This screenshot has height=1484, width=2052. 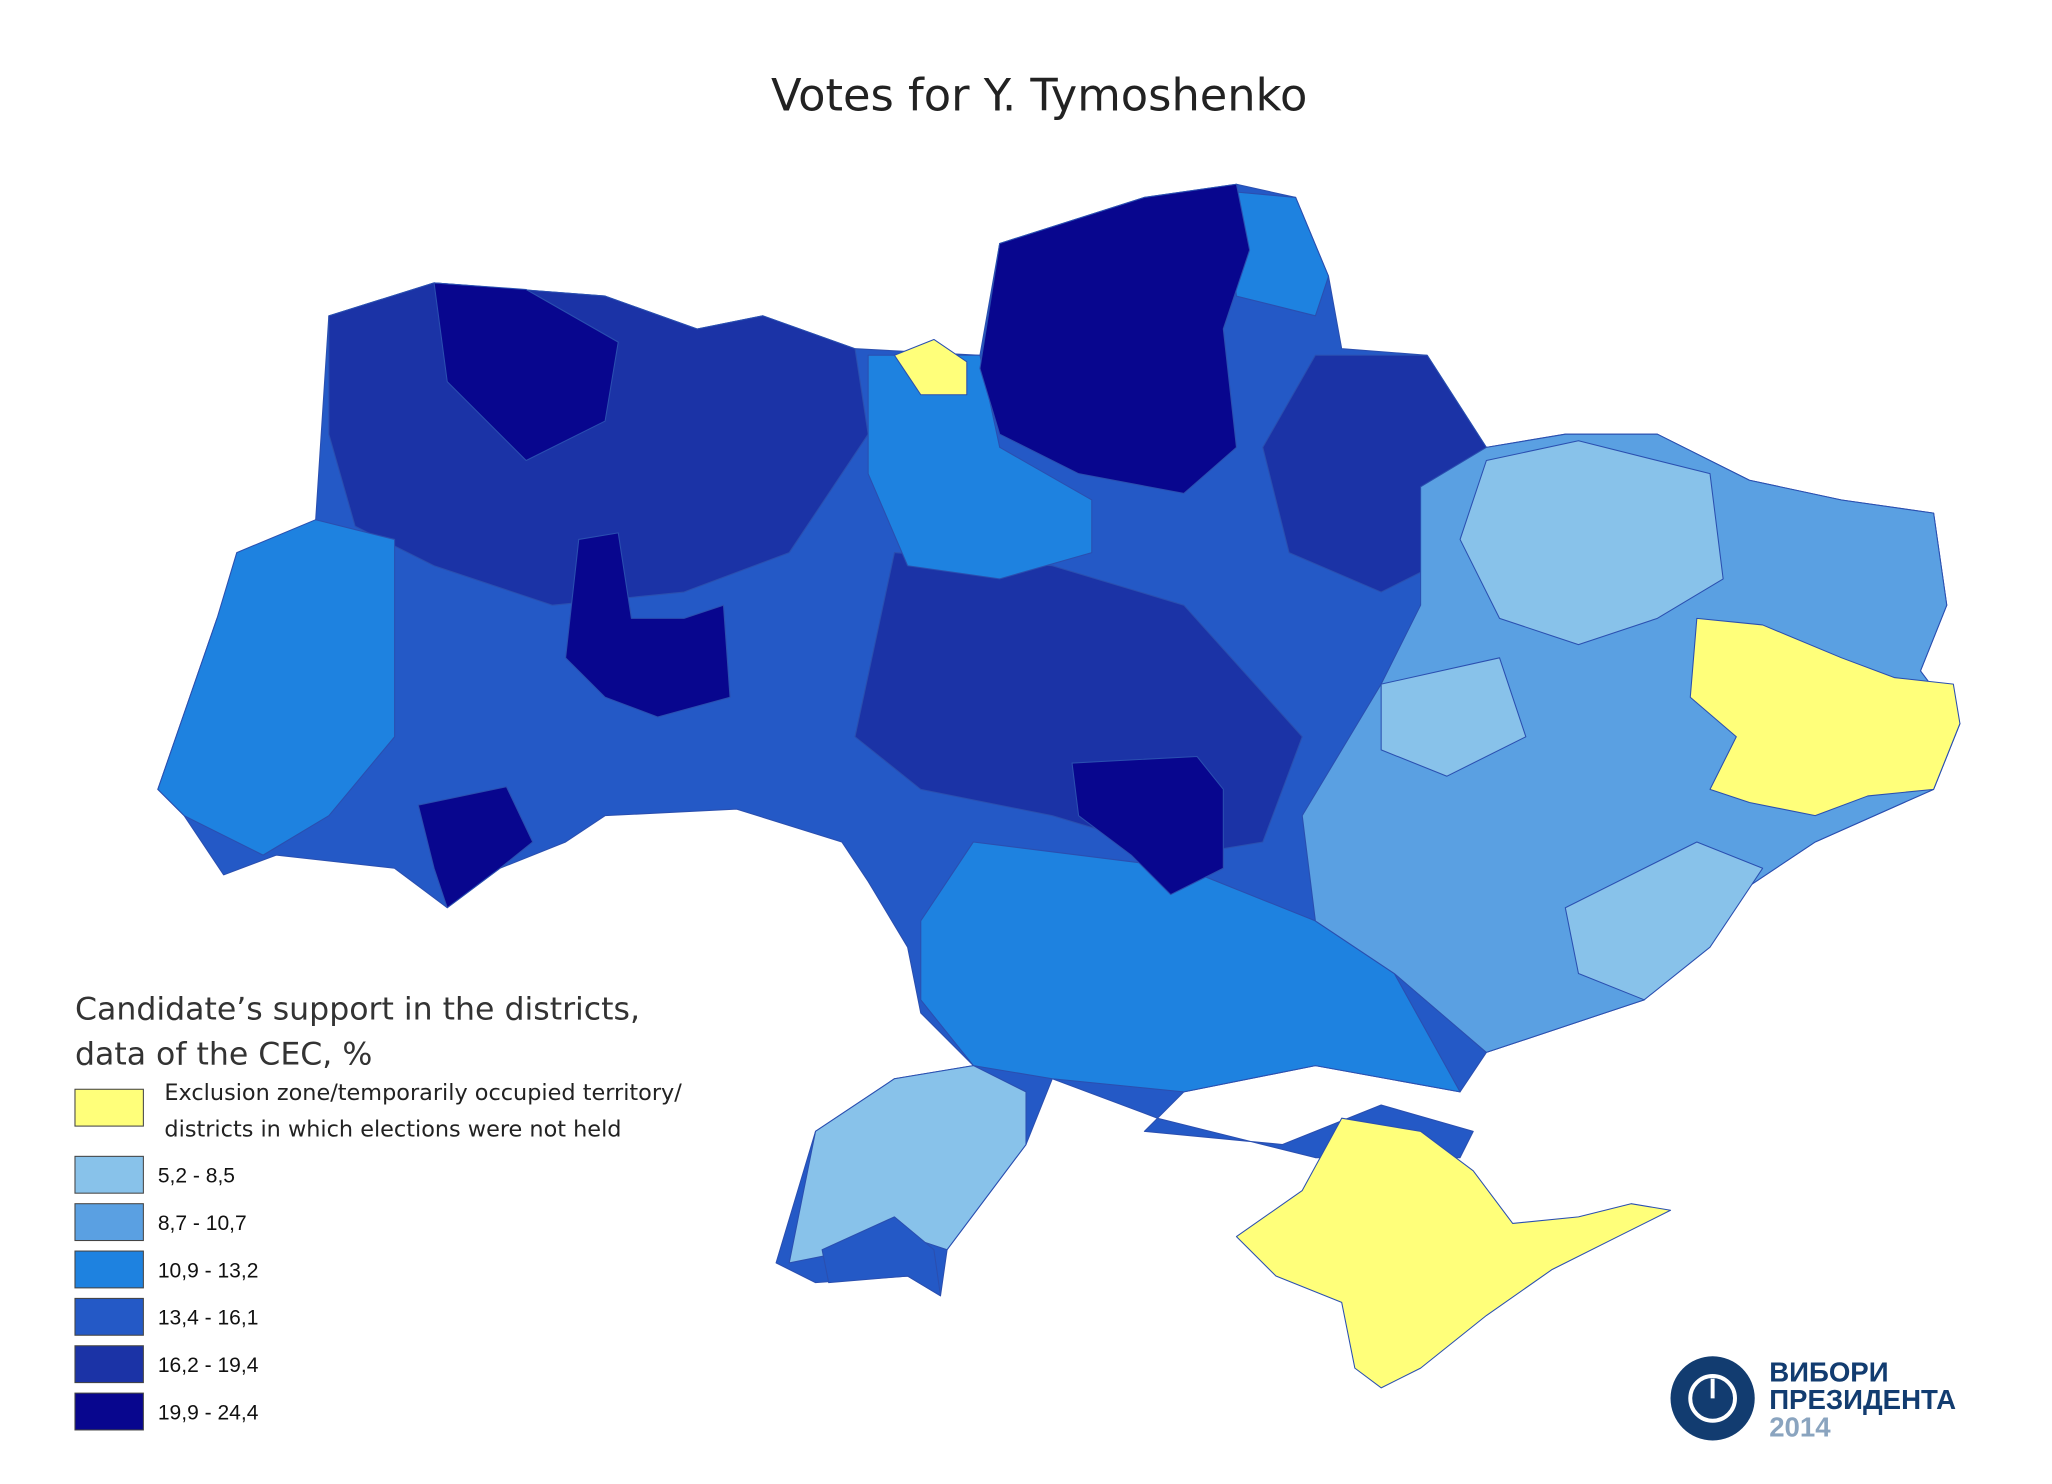 I want to click on logo-icon, so click(x=1712, y=1398).